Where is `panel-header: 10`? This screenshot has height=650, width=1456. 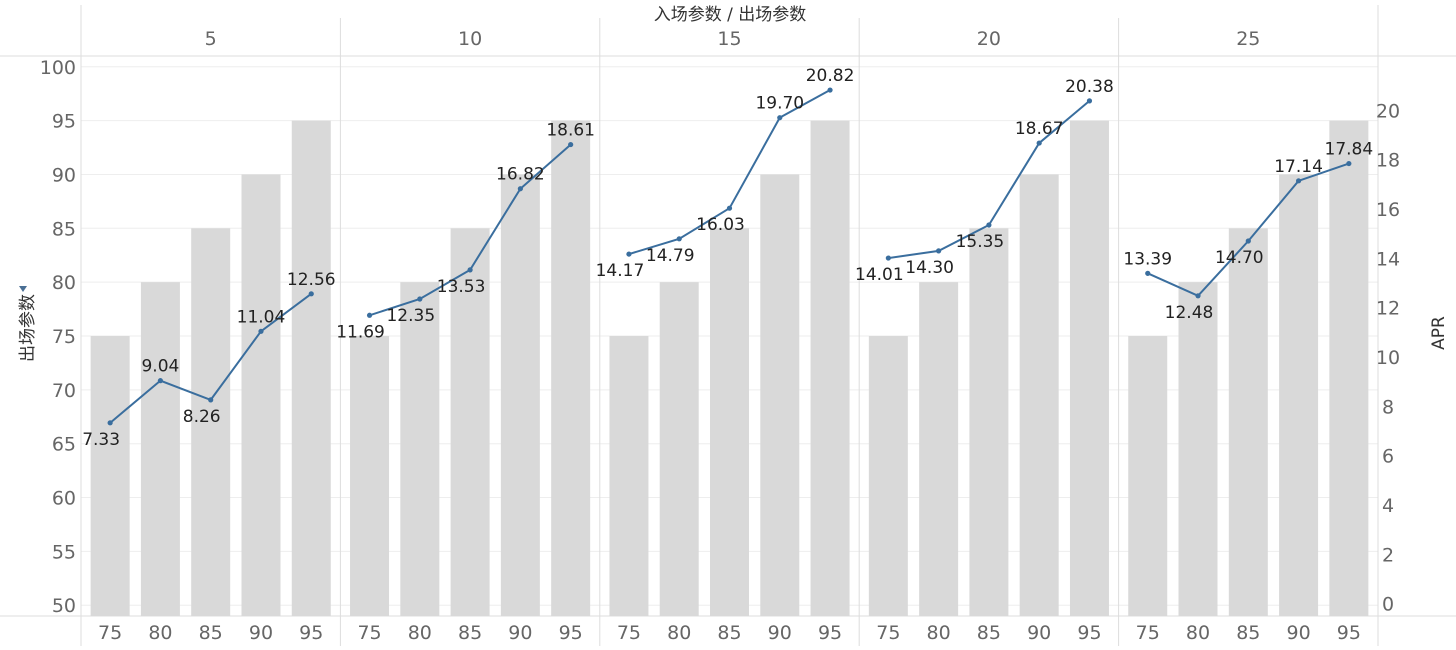
panel-header: 10 is located at coordinates (470, 39).